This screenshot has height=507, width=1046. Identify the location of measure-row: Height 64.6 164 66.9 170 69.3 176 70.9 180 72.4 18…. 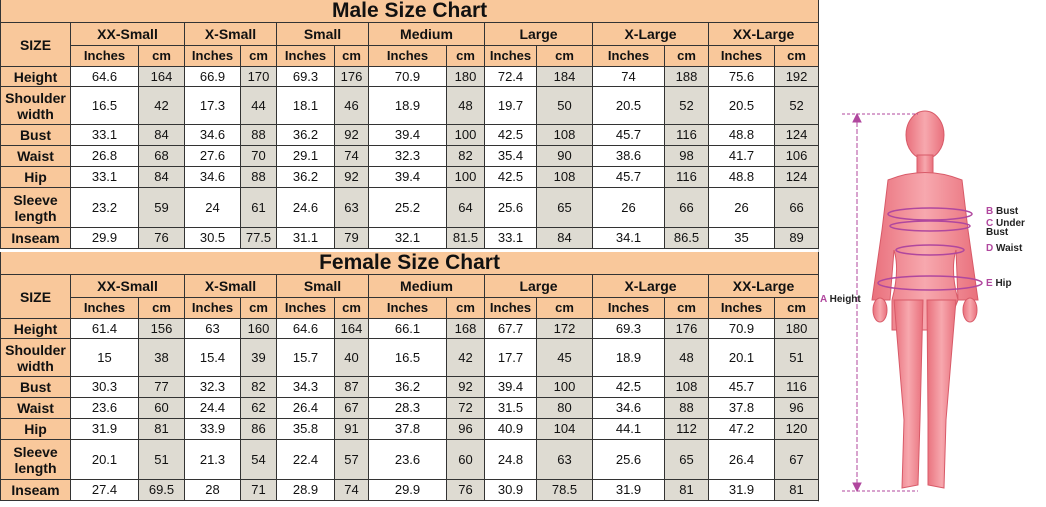
(410, 76).